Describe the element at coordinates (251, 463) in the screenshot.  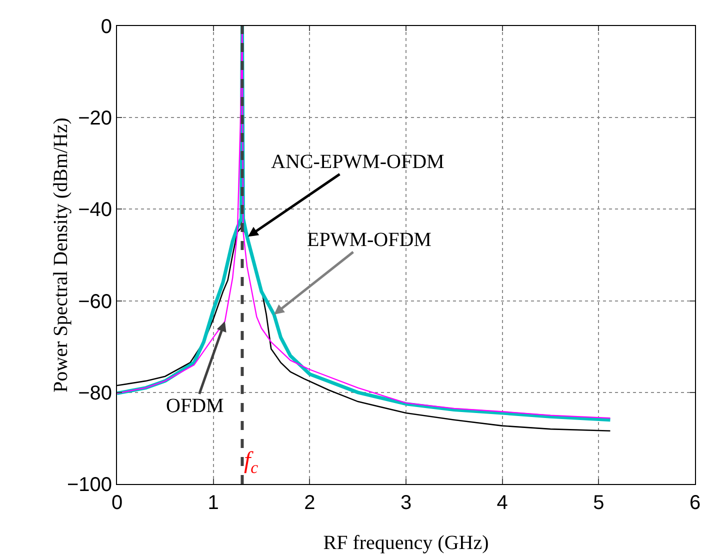
I see `ref-line-label: f$_{c}$` at that location.